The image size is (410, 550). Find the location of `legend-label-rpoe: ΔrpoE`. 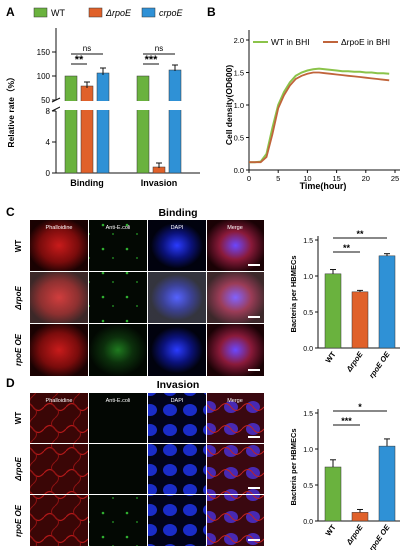

legend-label-rpoe: ΔrpoE is located at coordinates (118, 13).